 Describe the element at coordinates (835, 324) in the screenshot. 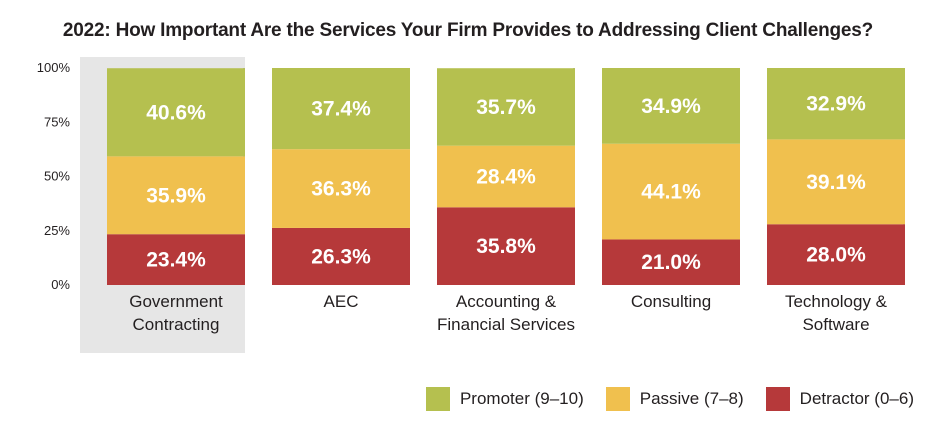

I see `category-label: Software` at that location.